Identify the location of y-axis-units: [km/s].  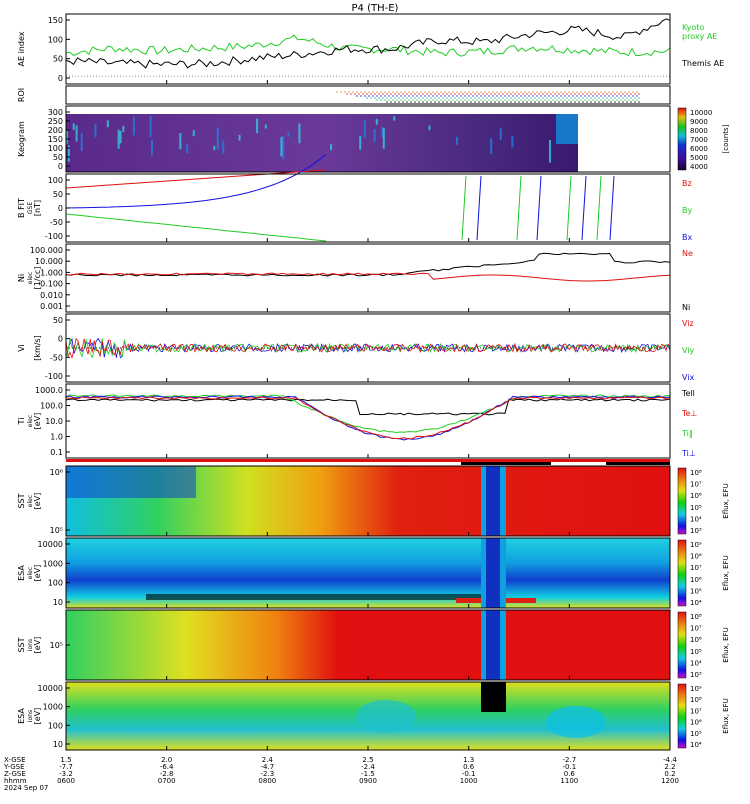
(37, 348).